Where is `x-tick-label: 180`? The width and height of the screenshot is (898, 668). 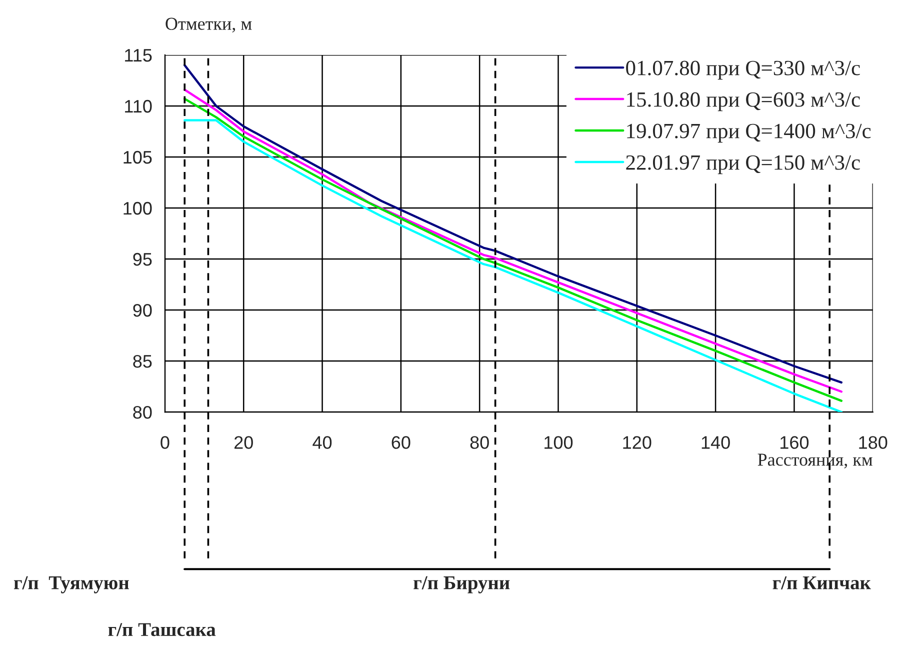 x-tick-label: 180 is located at coordinates (873, 442).